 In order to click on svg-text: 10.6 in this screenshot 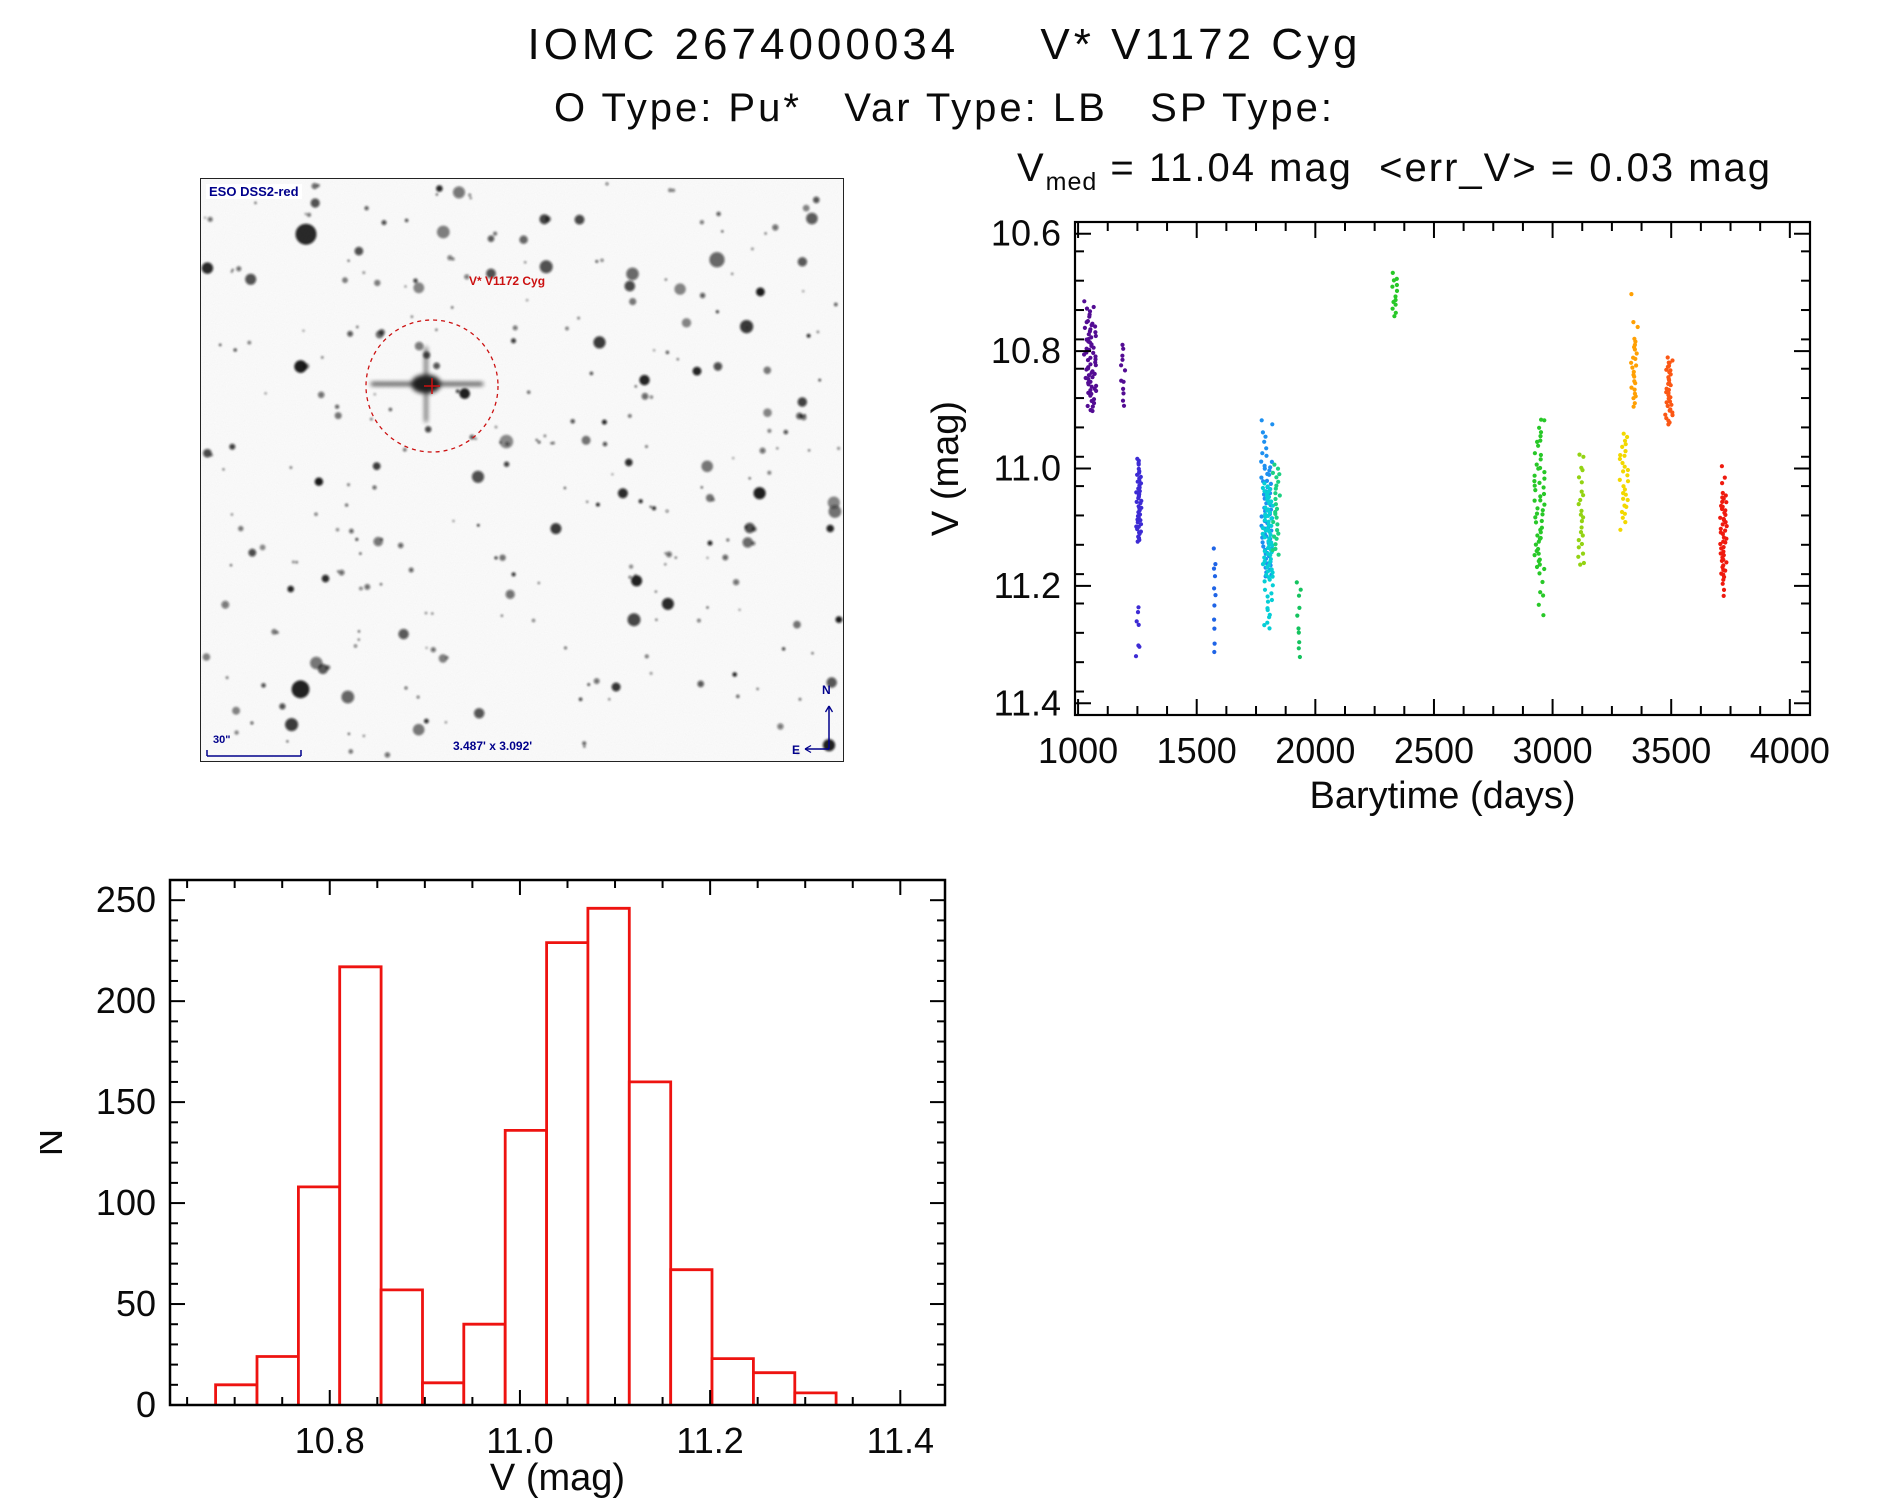, I will do `click(1026, 233)`.